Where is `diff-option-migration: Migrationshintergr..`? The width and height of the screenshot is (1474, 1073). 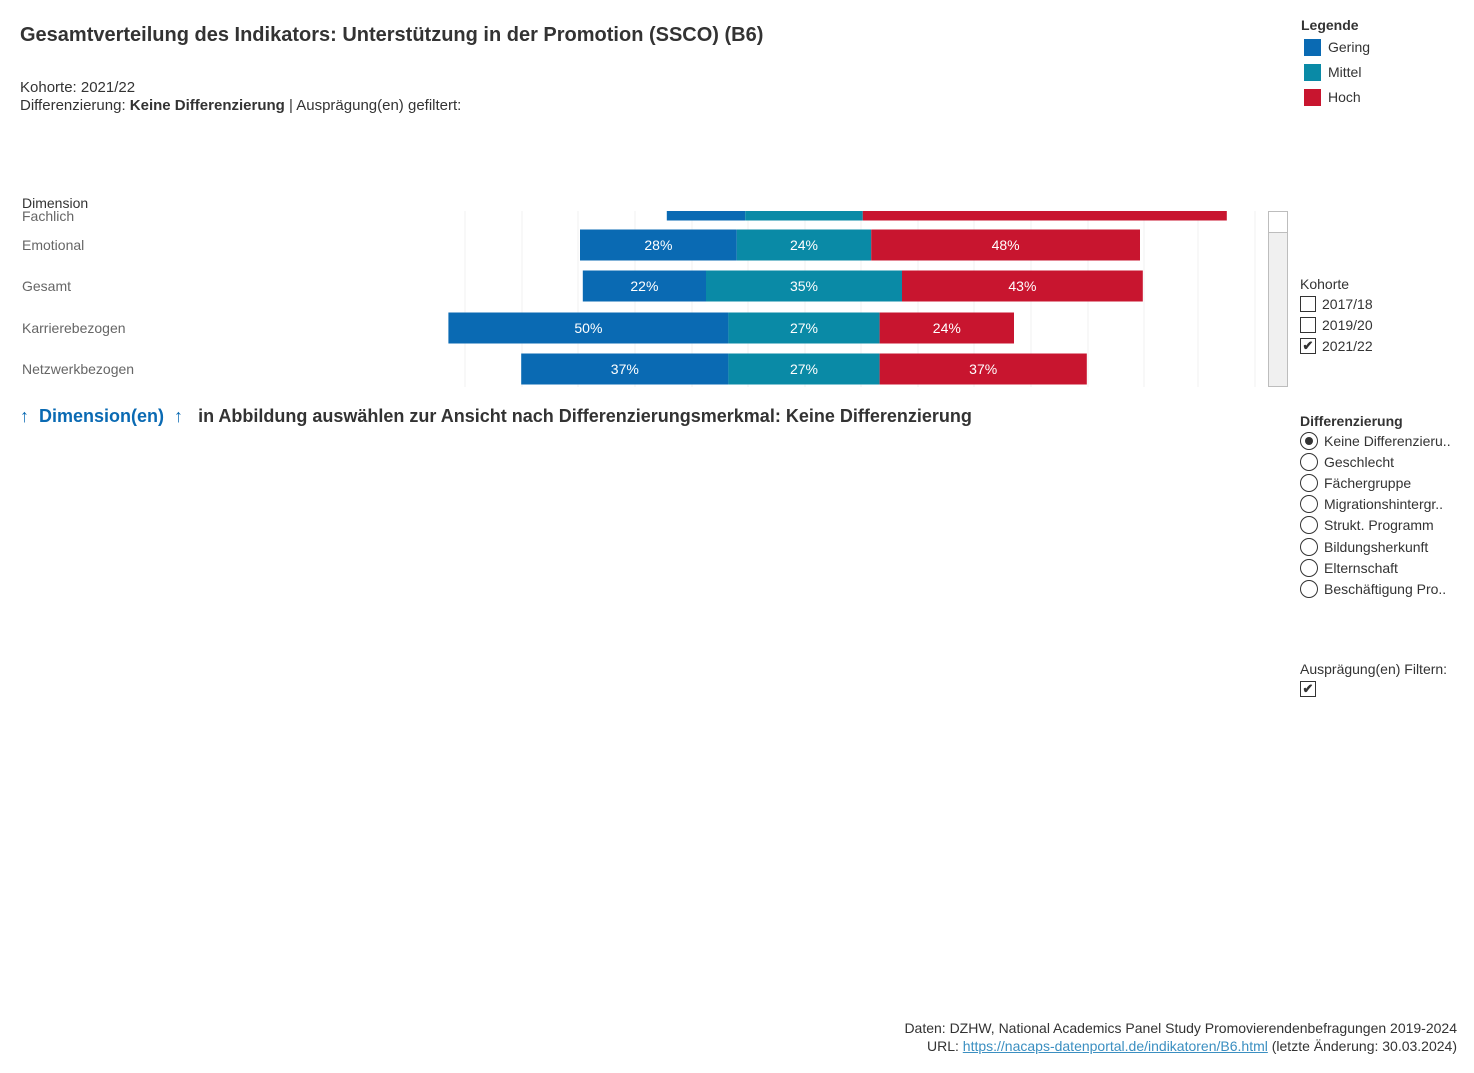 diff-option-migration: Migrationshintergr.. is located at coordinates (1371, 504).